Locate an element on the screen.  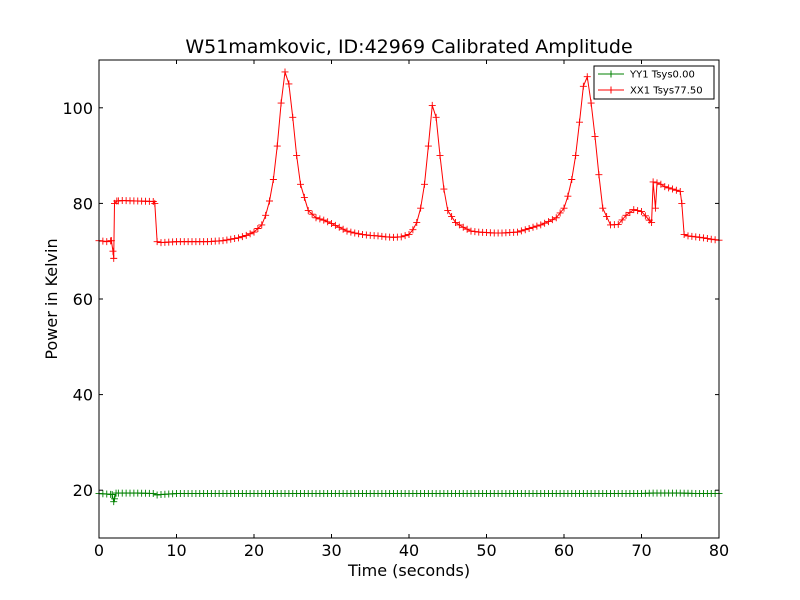
x-tick-label: 0 is located at coordinates (99, 550).